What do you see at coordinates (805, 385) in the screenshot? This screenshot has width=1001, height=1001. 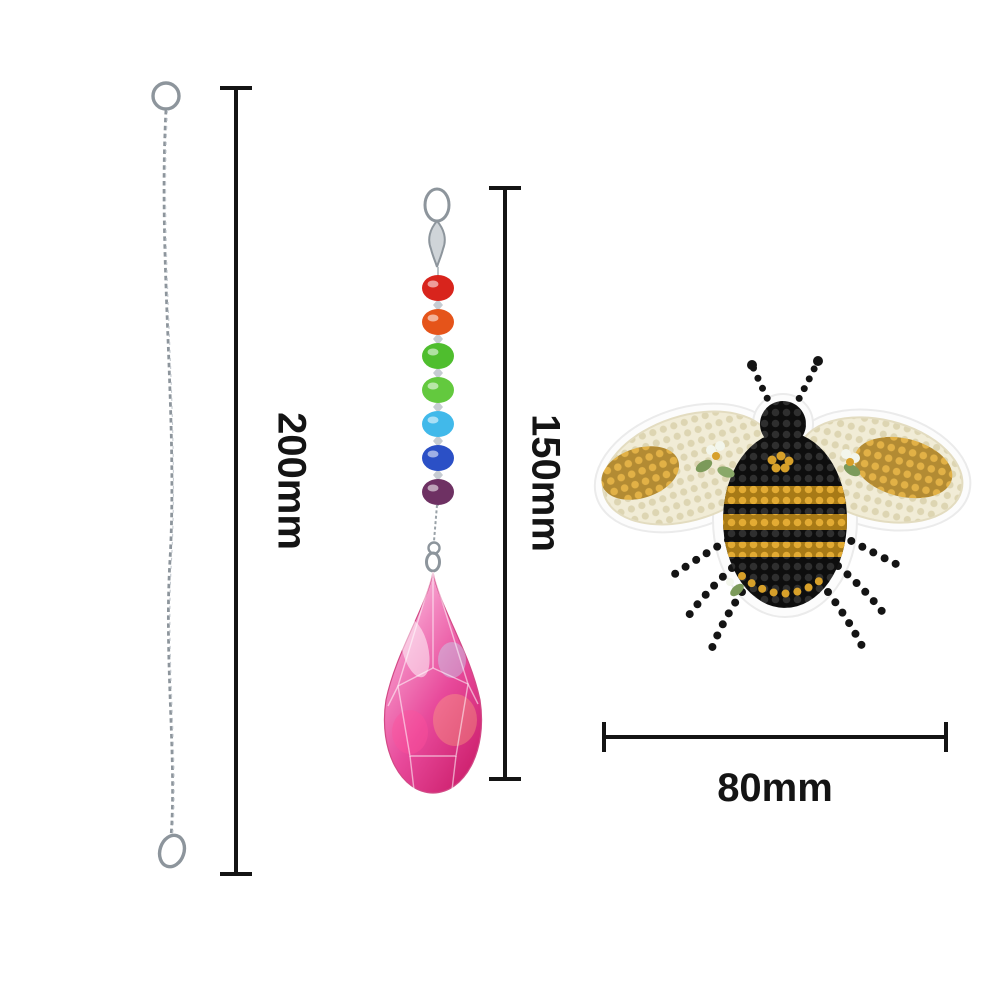 I see `bee-antenna-right` at bounding box center [805, 385].